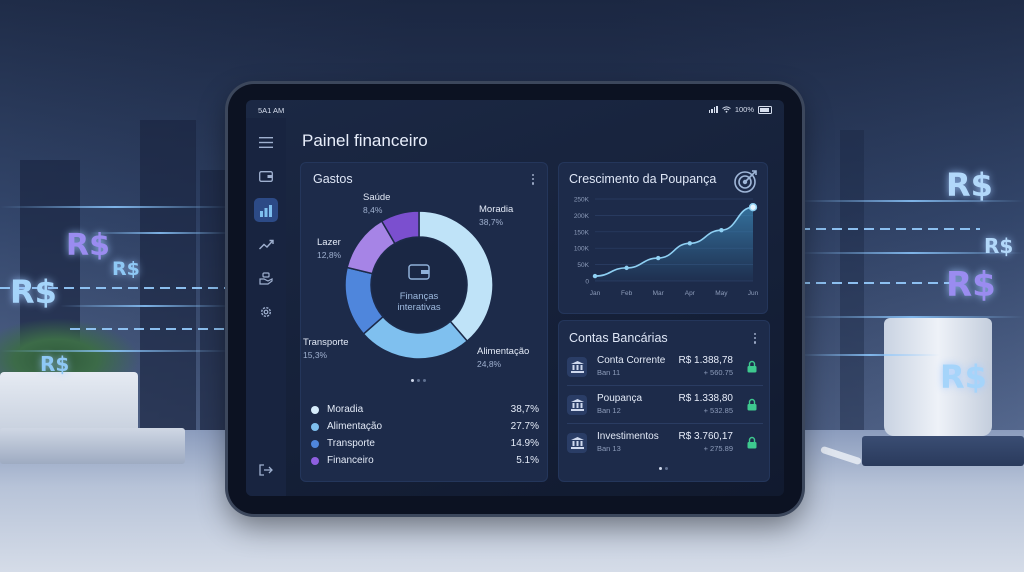  I want to click on slice-label-moradia: Moradia 38,7%, so click(496, 215).